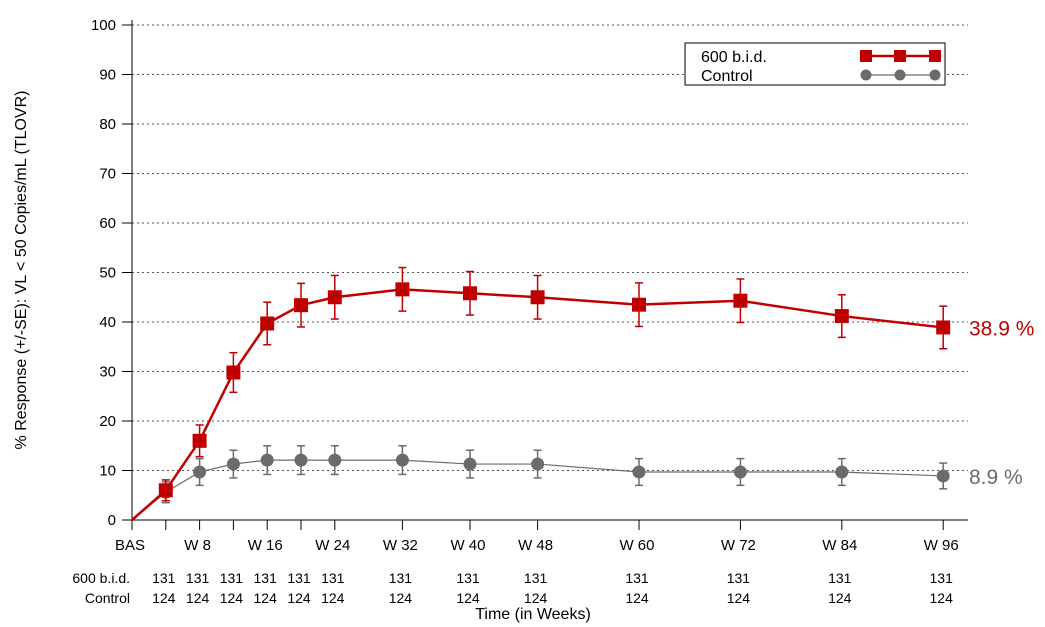  What do you see at coordinates (400, 545) in the screenshot?
I see `x-tick-label: W 32` at bounding box center [400, 545].